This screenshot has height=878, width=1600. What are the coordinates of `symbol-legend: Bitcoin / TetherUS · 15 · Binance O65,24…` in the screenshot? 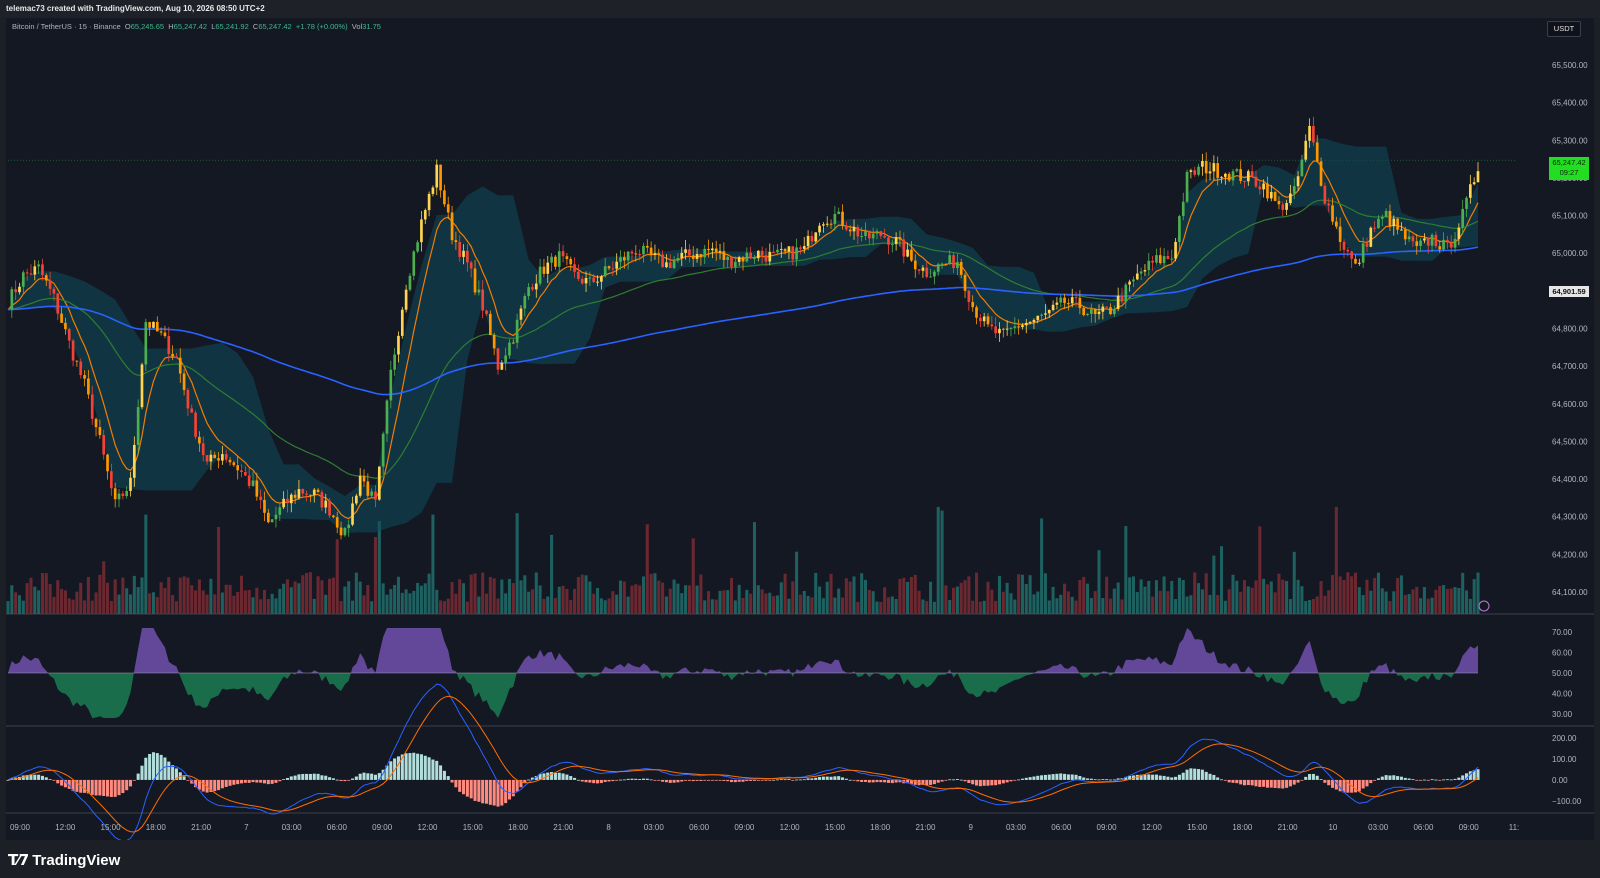 It's located at (196, 26).